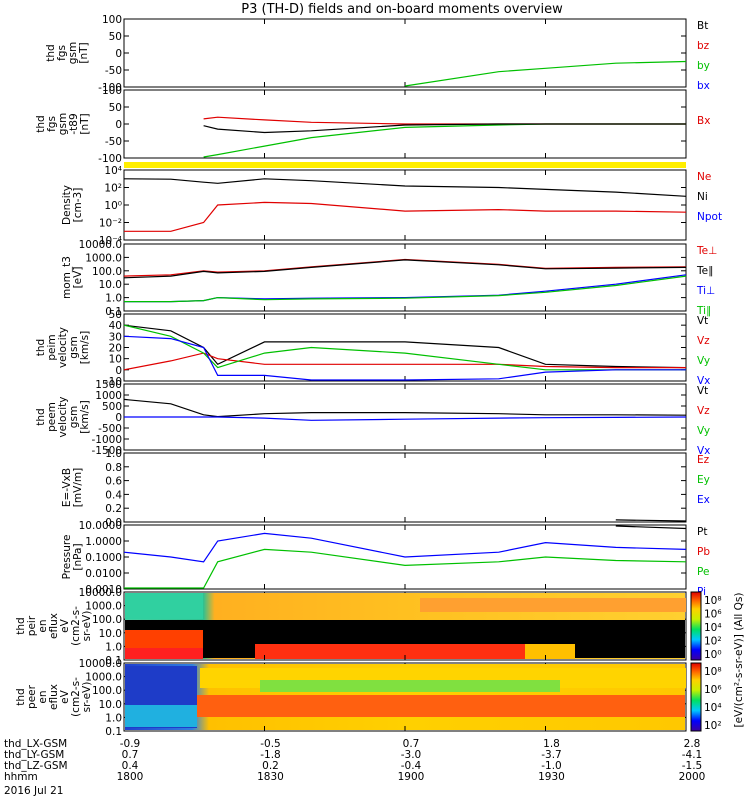 The width and height of the screenshot is (750, 800). I want to click on y-tick-label: 30, so click(115, 337).